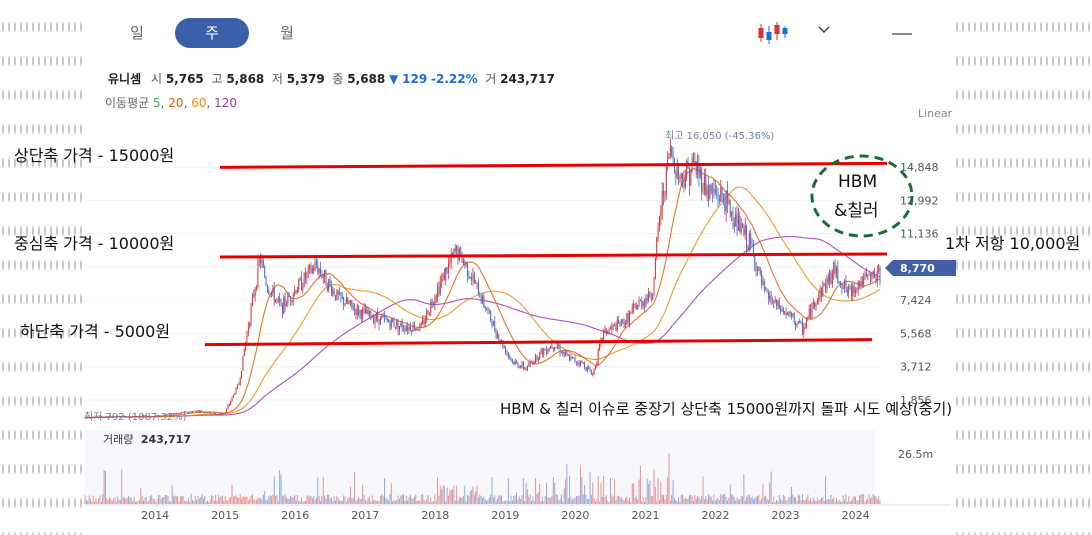  What do you see at coordinates (137, 33) in the screenshot?
I see `tab-day: 일` at bounding box center [137, 33].